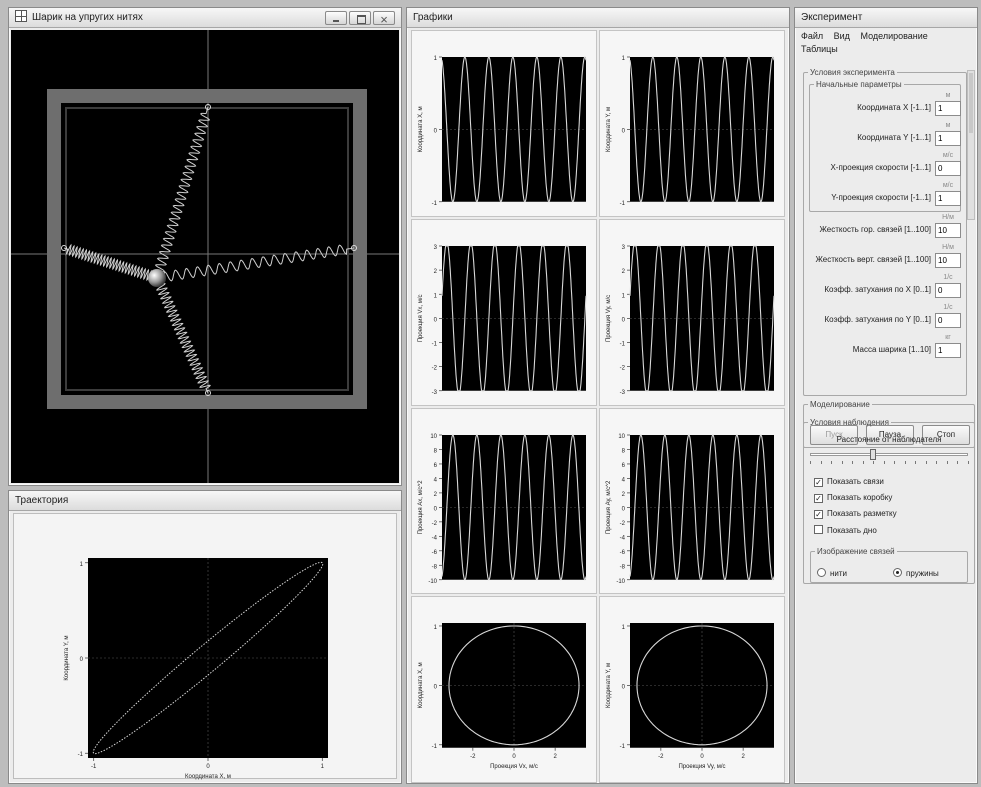 Image resolution: width=981 pixels, height=787 pixels. I want to click on param-label: Жесткость верт. связей [1..100], so click(873, 259).